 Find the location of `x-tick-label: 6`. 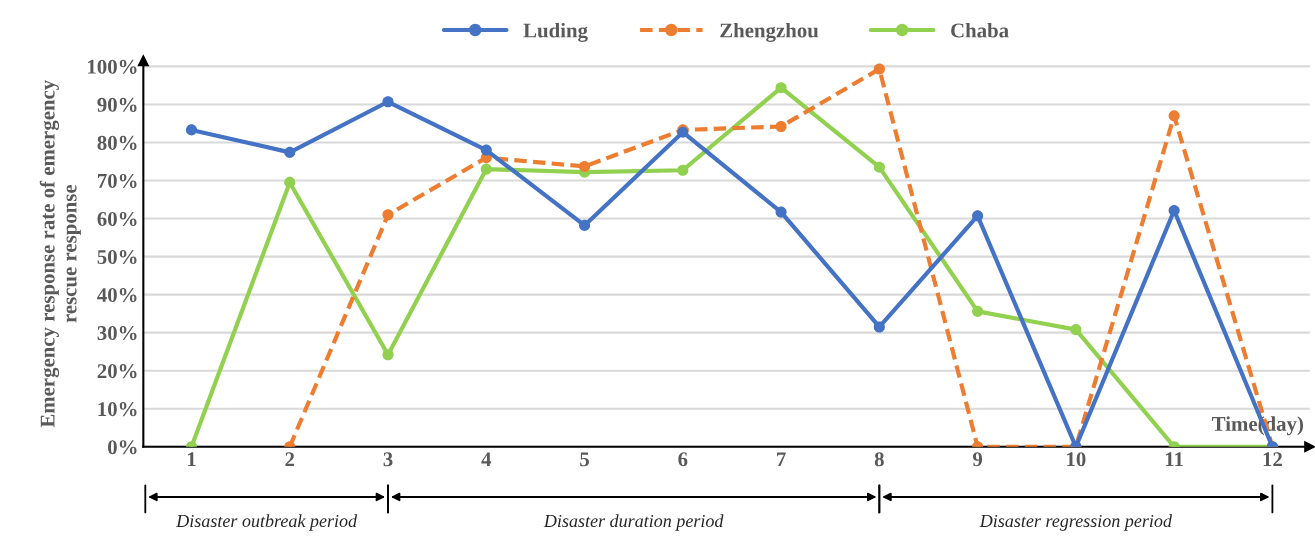

x-tick-label: 6 is located at coordinates (683, 459).